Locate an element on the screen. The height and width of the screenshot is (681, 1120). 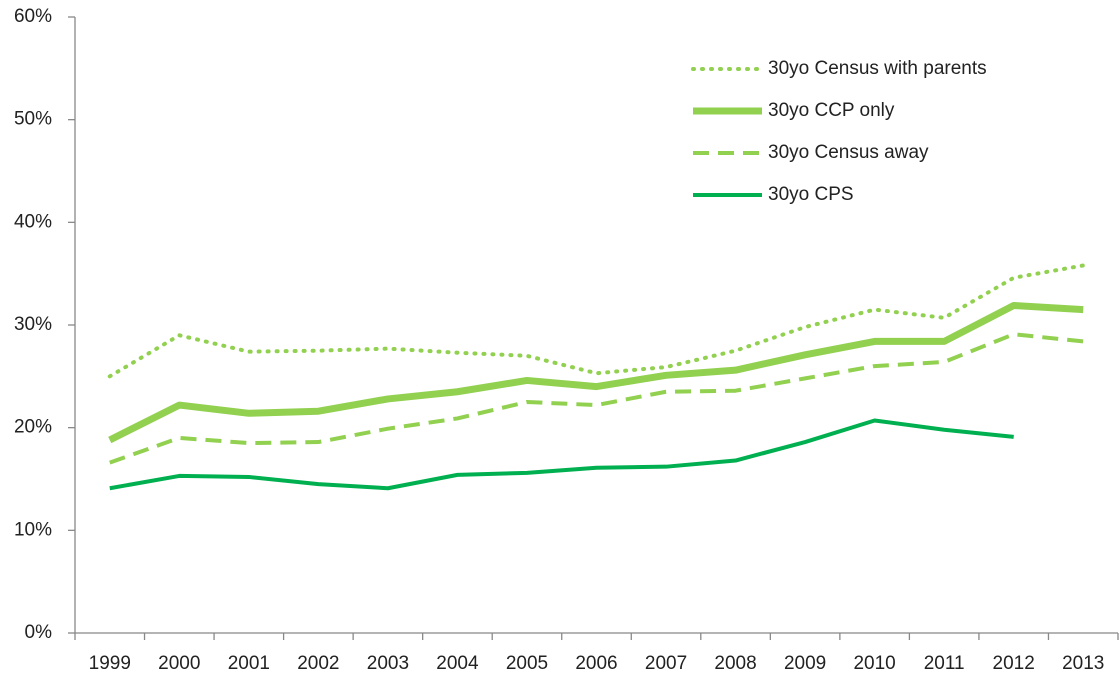
y-tick-label: 40% is located at coordinates (33, 221).